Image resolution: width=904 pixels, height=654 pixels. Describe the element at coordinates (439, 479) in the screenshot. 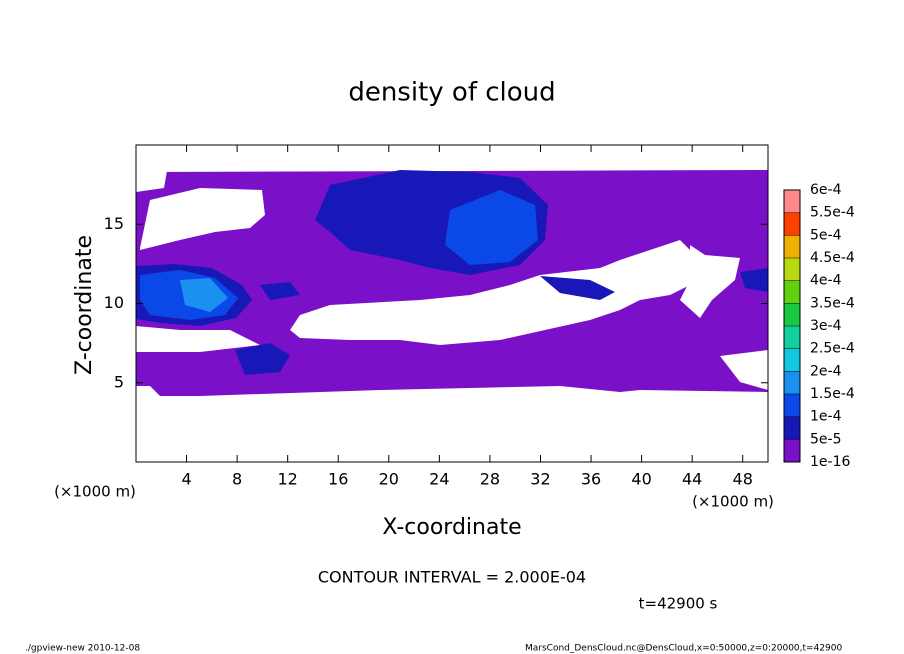

I see `x-tick-label: 24` at that location.